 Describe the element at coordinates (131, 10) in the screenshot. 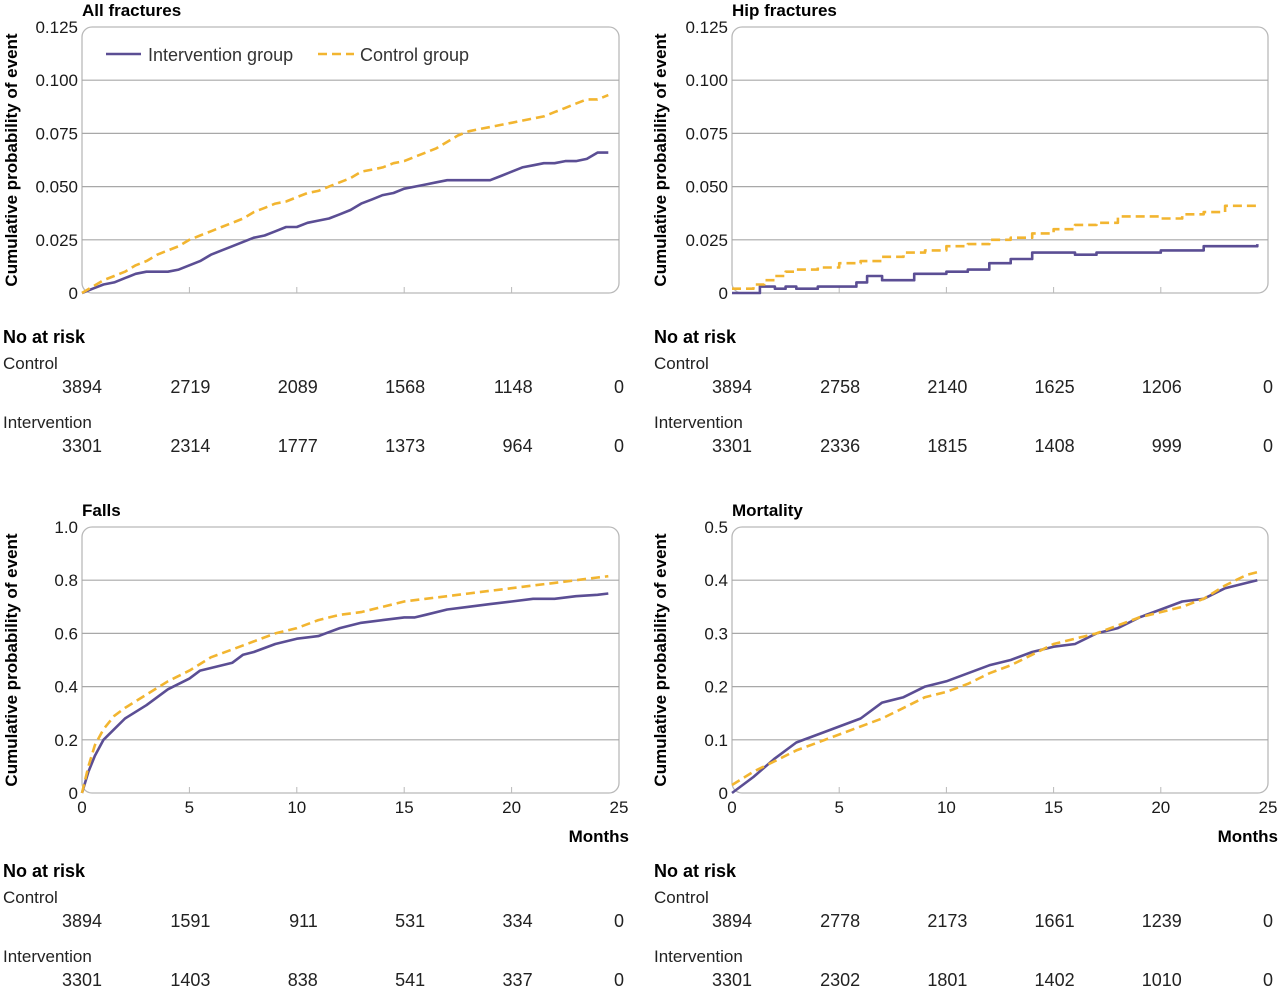

I see `chart-title: All fractures` at that location.